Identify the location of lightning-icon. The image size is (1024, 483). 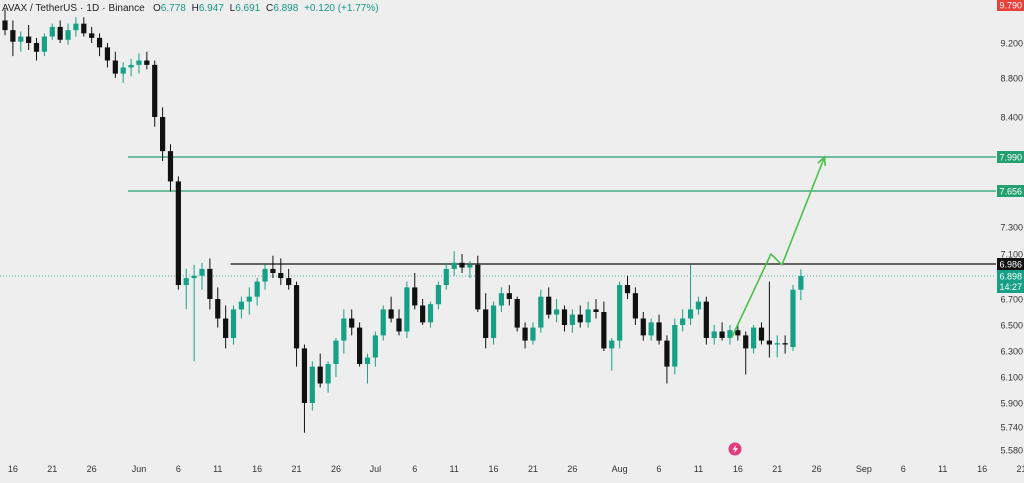
(735, 449).